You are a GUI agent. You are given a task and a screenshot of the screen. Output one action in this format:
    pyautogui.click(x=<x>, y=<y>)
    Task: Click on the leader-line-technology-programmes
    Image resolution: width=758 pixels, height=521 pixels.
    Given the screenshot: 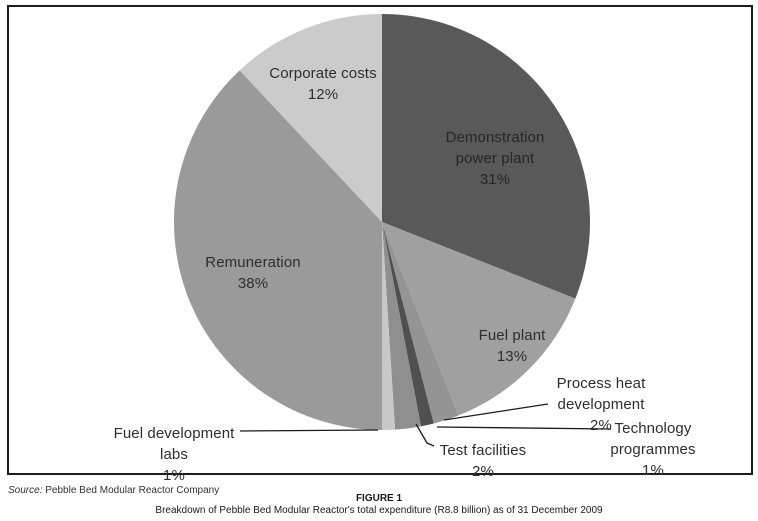 What is the action you would take?
    pyautogui.click(x=524, y=428)
    